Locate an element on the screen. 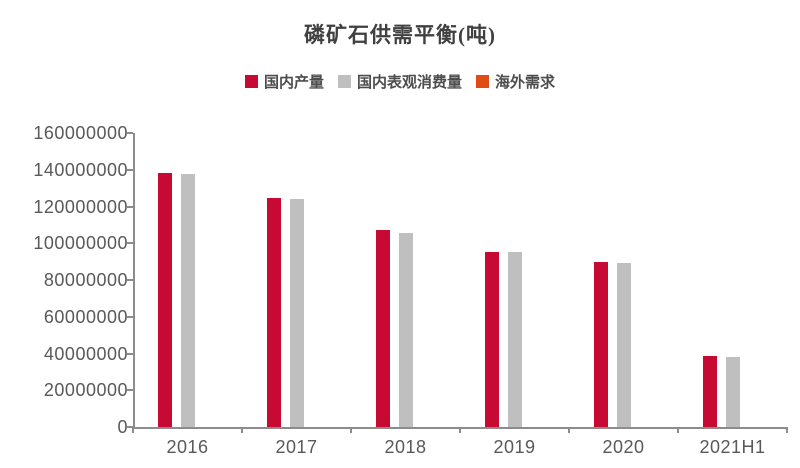 This screenshot has height=468, width=800. legend-label: 海外需求 is located at coordinates (525, 83).